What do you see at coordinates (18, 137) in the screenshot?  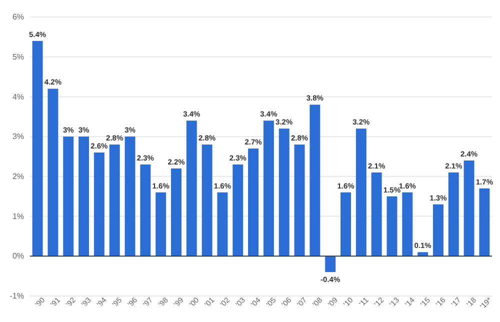 I see `y-tick-label: 3%` at bounding box center [18, 137].